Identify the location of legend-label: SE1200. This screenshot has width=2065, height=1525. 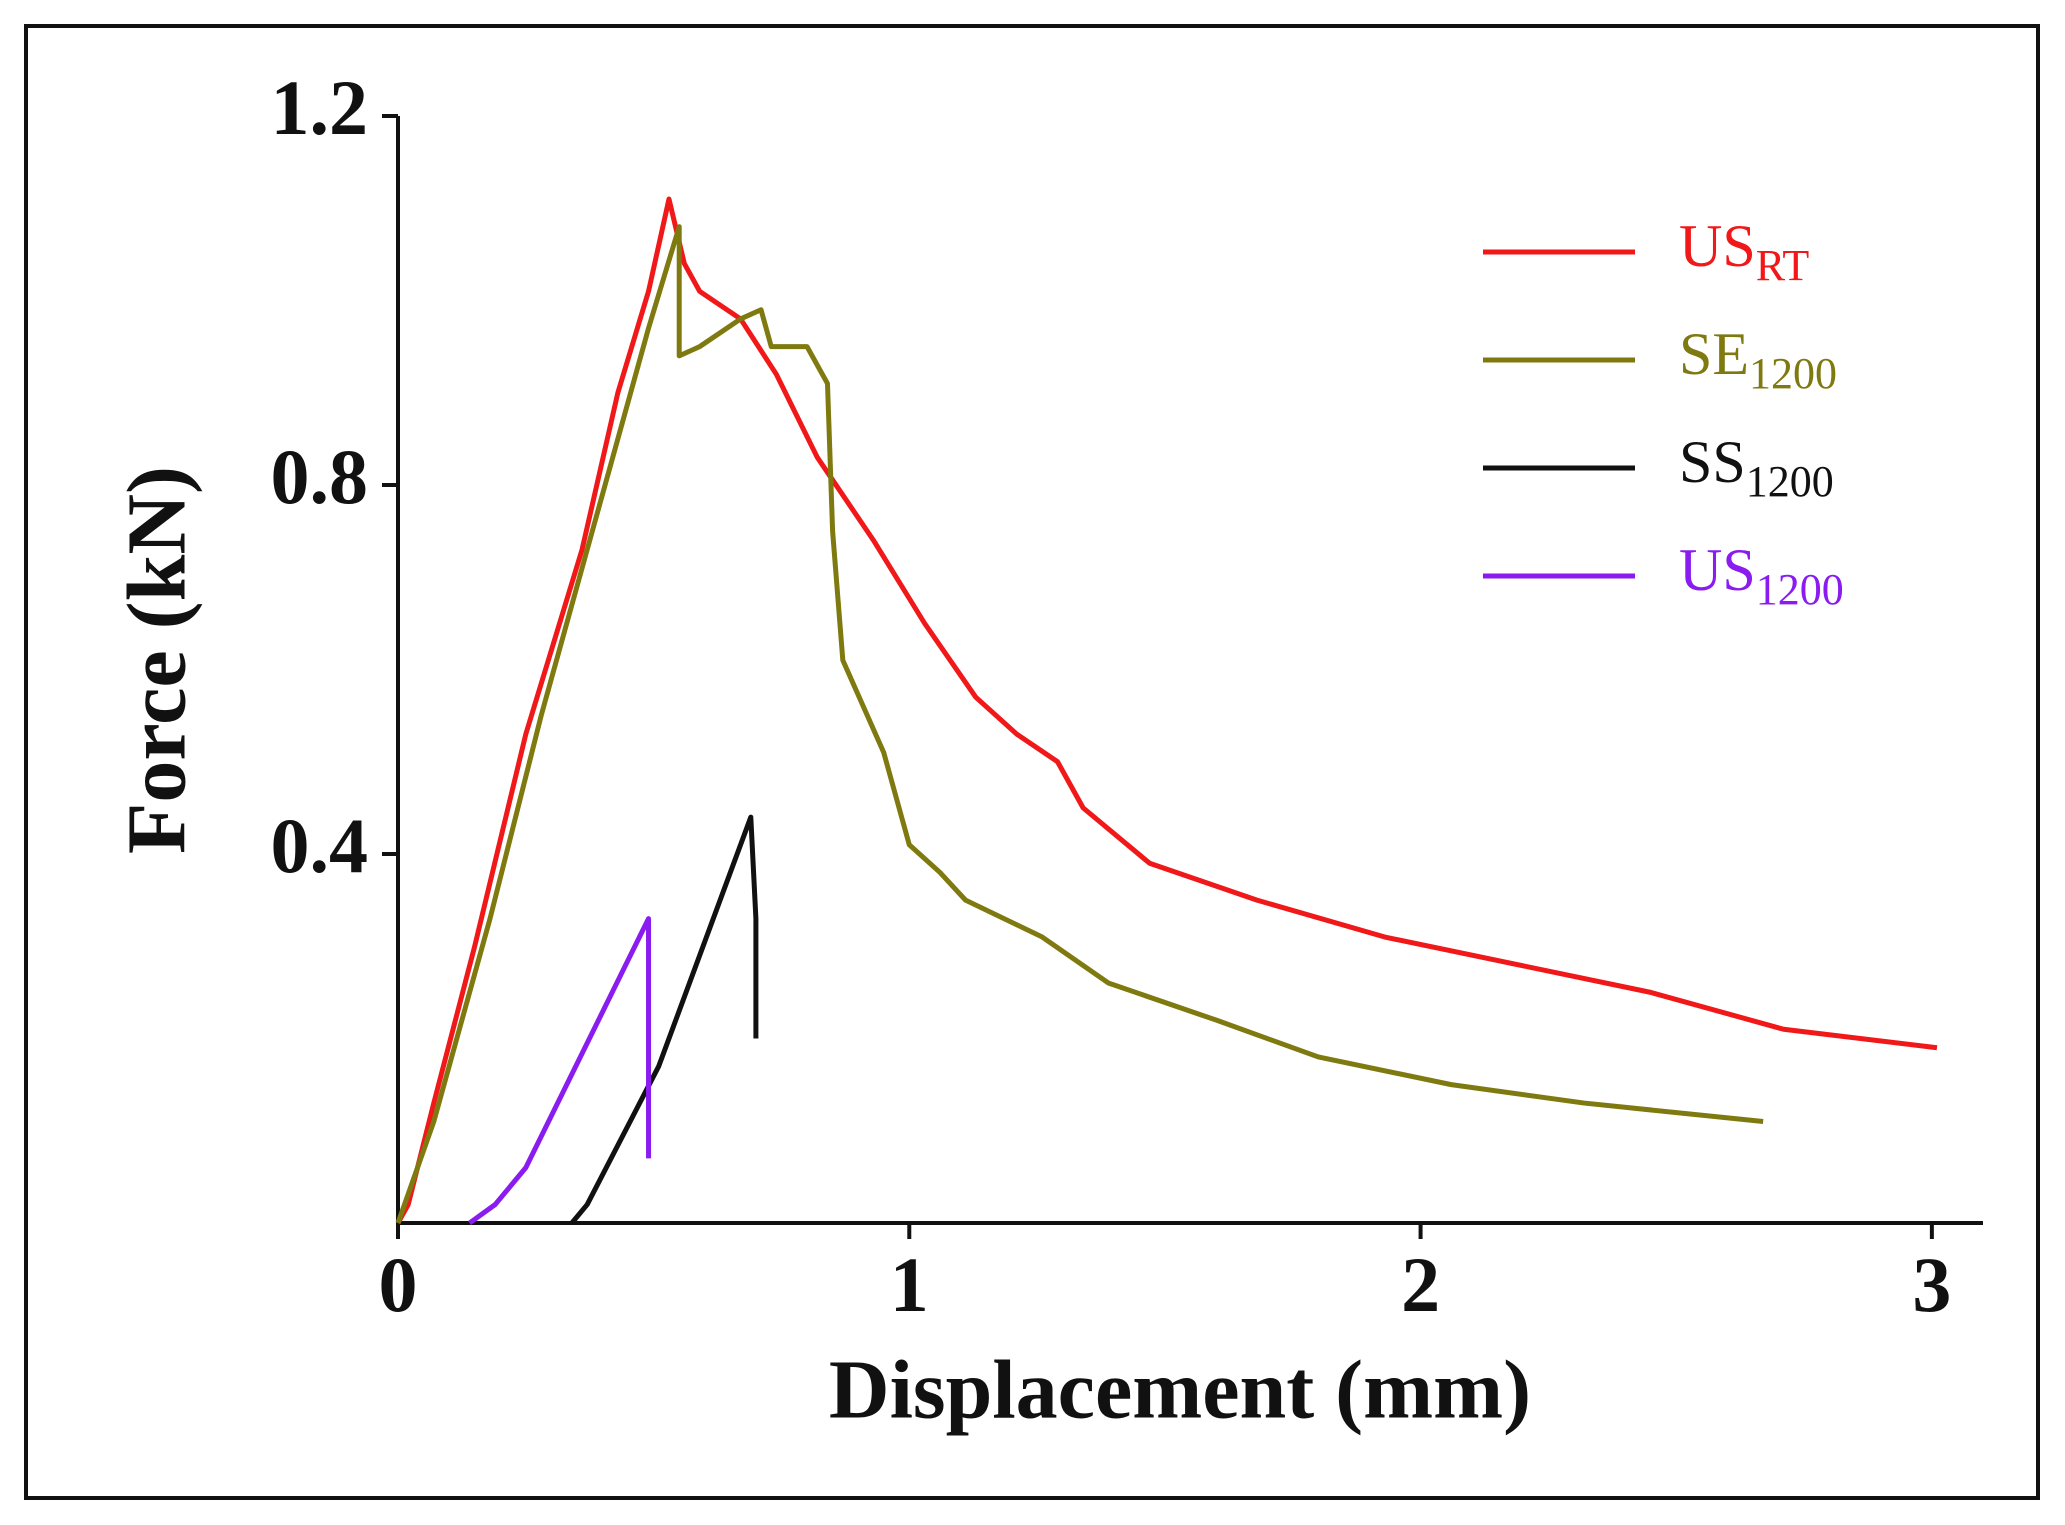
(1758, 359).